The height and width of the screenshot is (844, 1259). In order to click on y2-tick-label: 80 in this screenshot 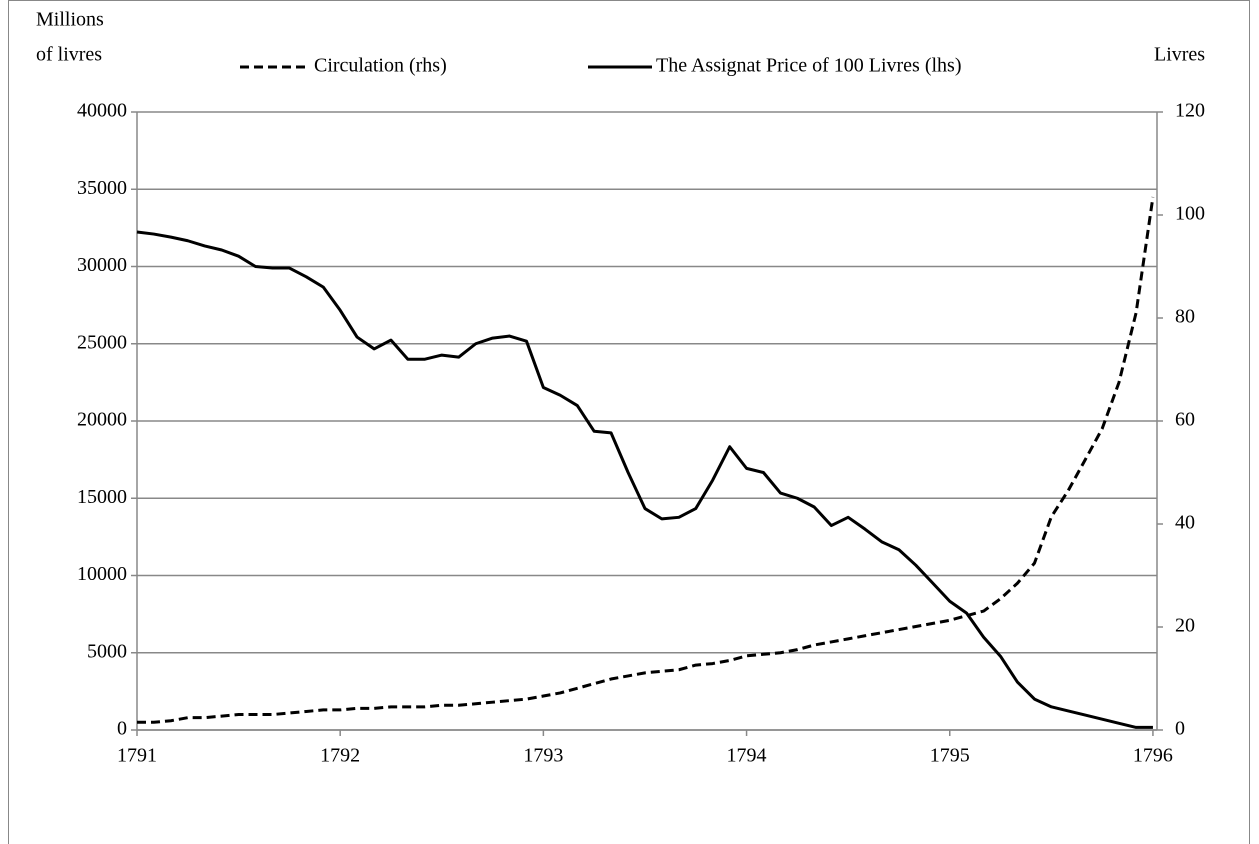, I will do `click(1185, 317)`.